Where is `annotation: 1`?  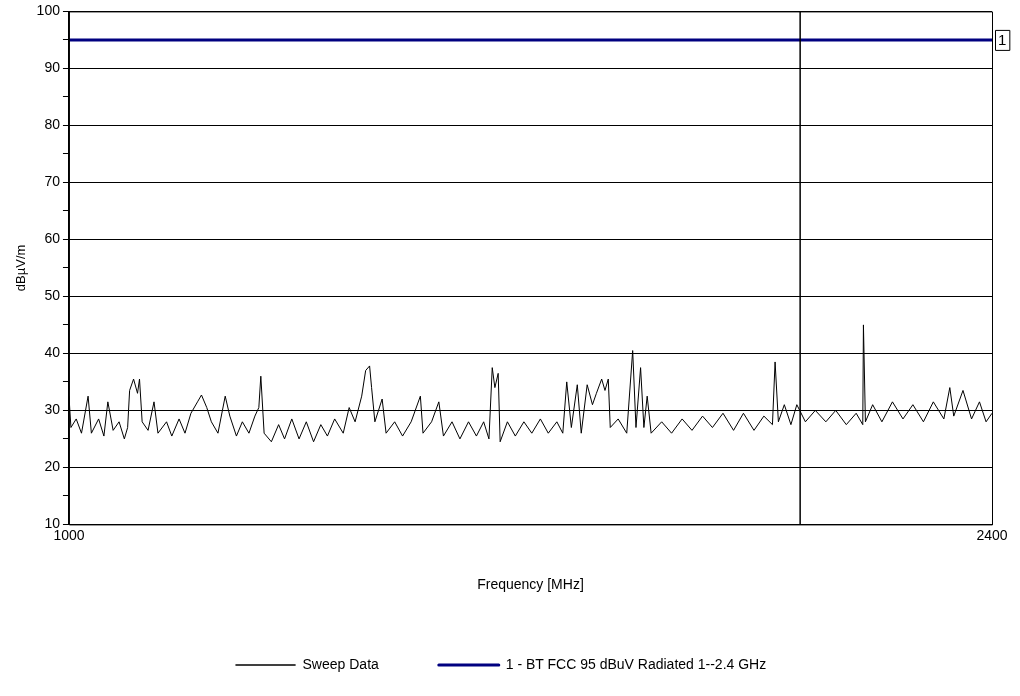 annotation: 1 is located at coordinates (1002, 40).